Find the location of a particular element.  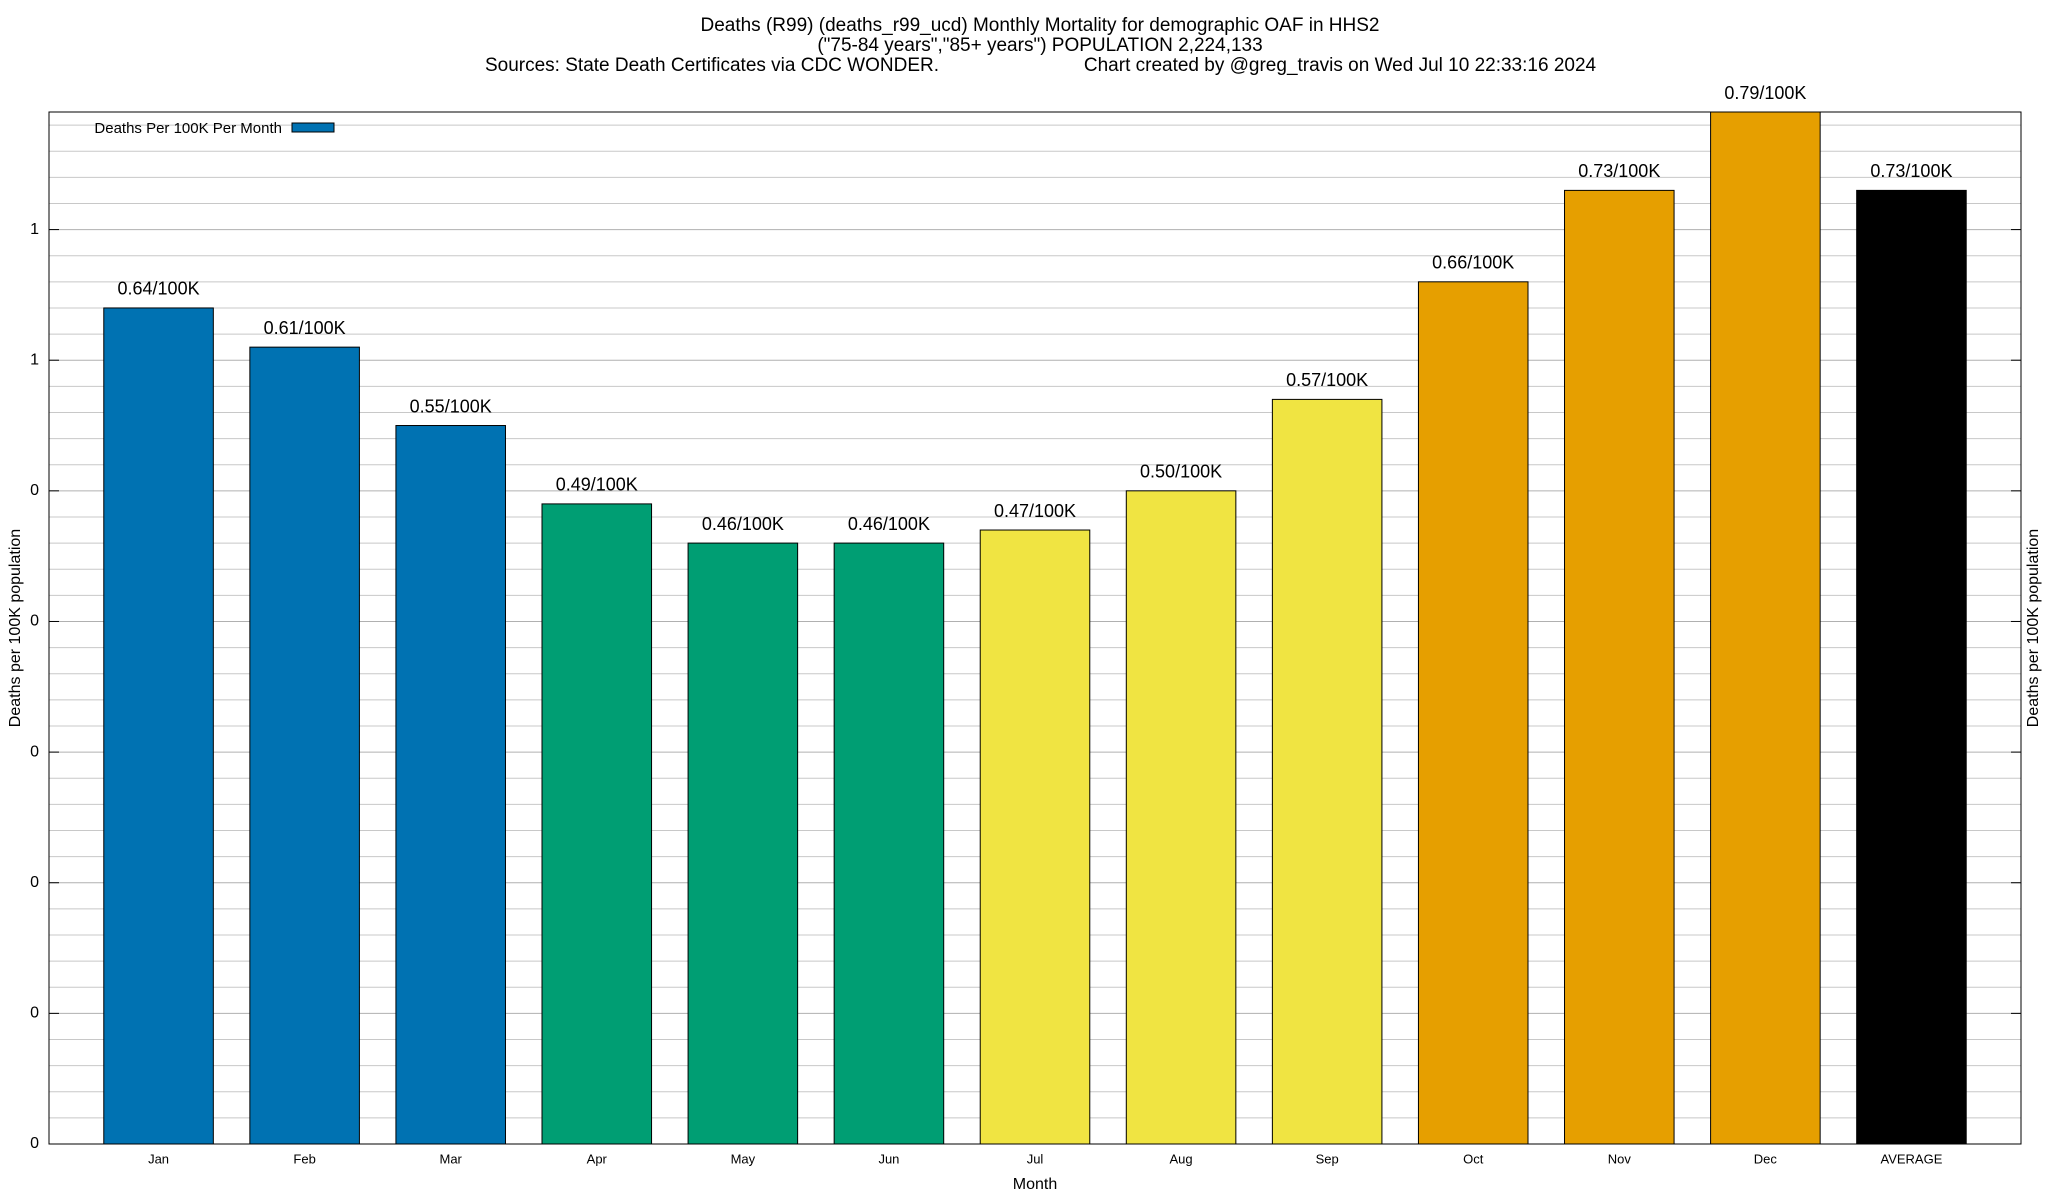

y-axis-label: Deaths per 100K population is located at coordinates (15, 628).